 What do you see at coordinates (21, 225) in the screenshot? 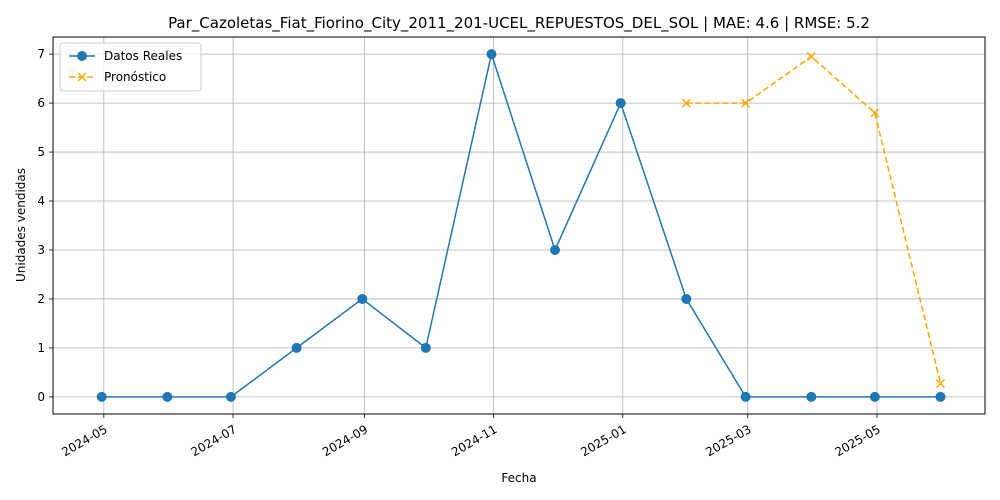
I see `y-axis-label: Unidades vendidas` at bounding box center [21, 225].